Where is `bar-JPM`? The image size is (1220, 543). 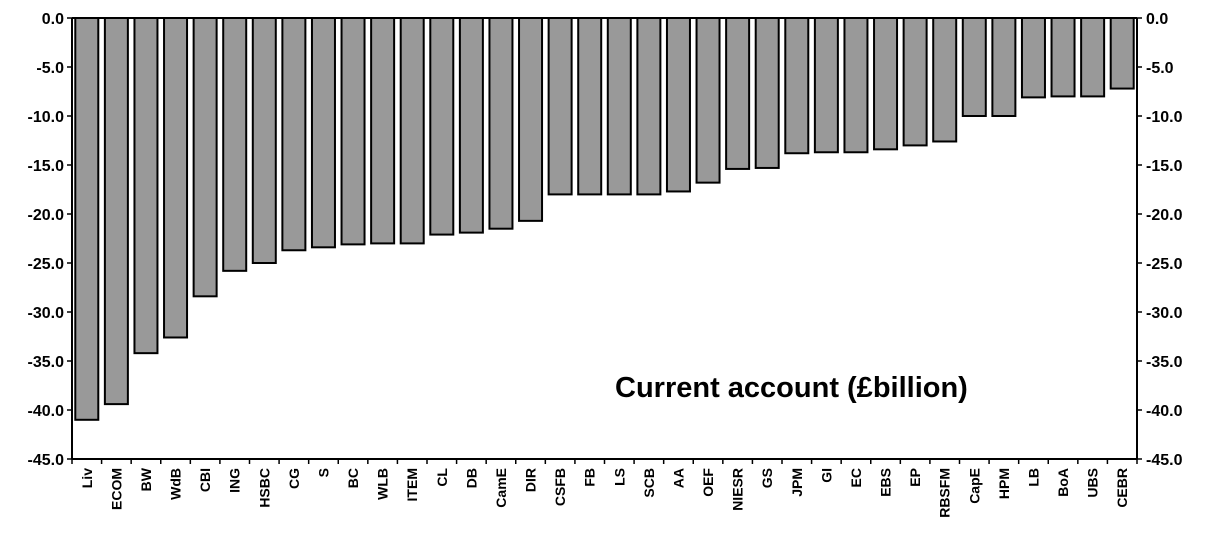 bar-JPM is located at coordinates (797, 86).